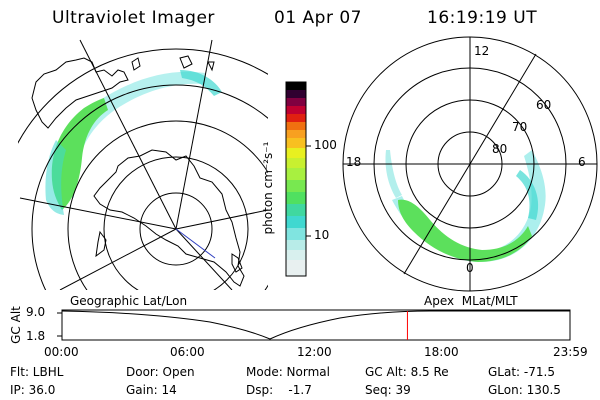  Describe the element at coordinates (169, 218) in the screenshot. I see `coastline-antarctica` at that location.